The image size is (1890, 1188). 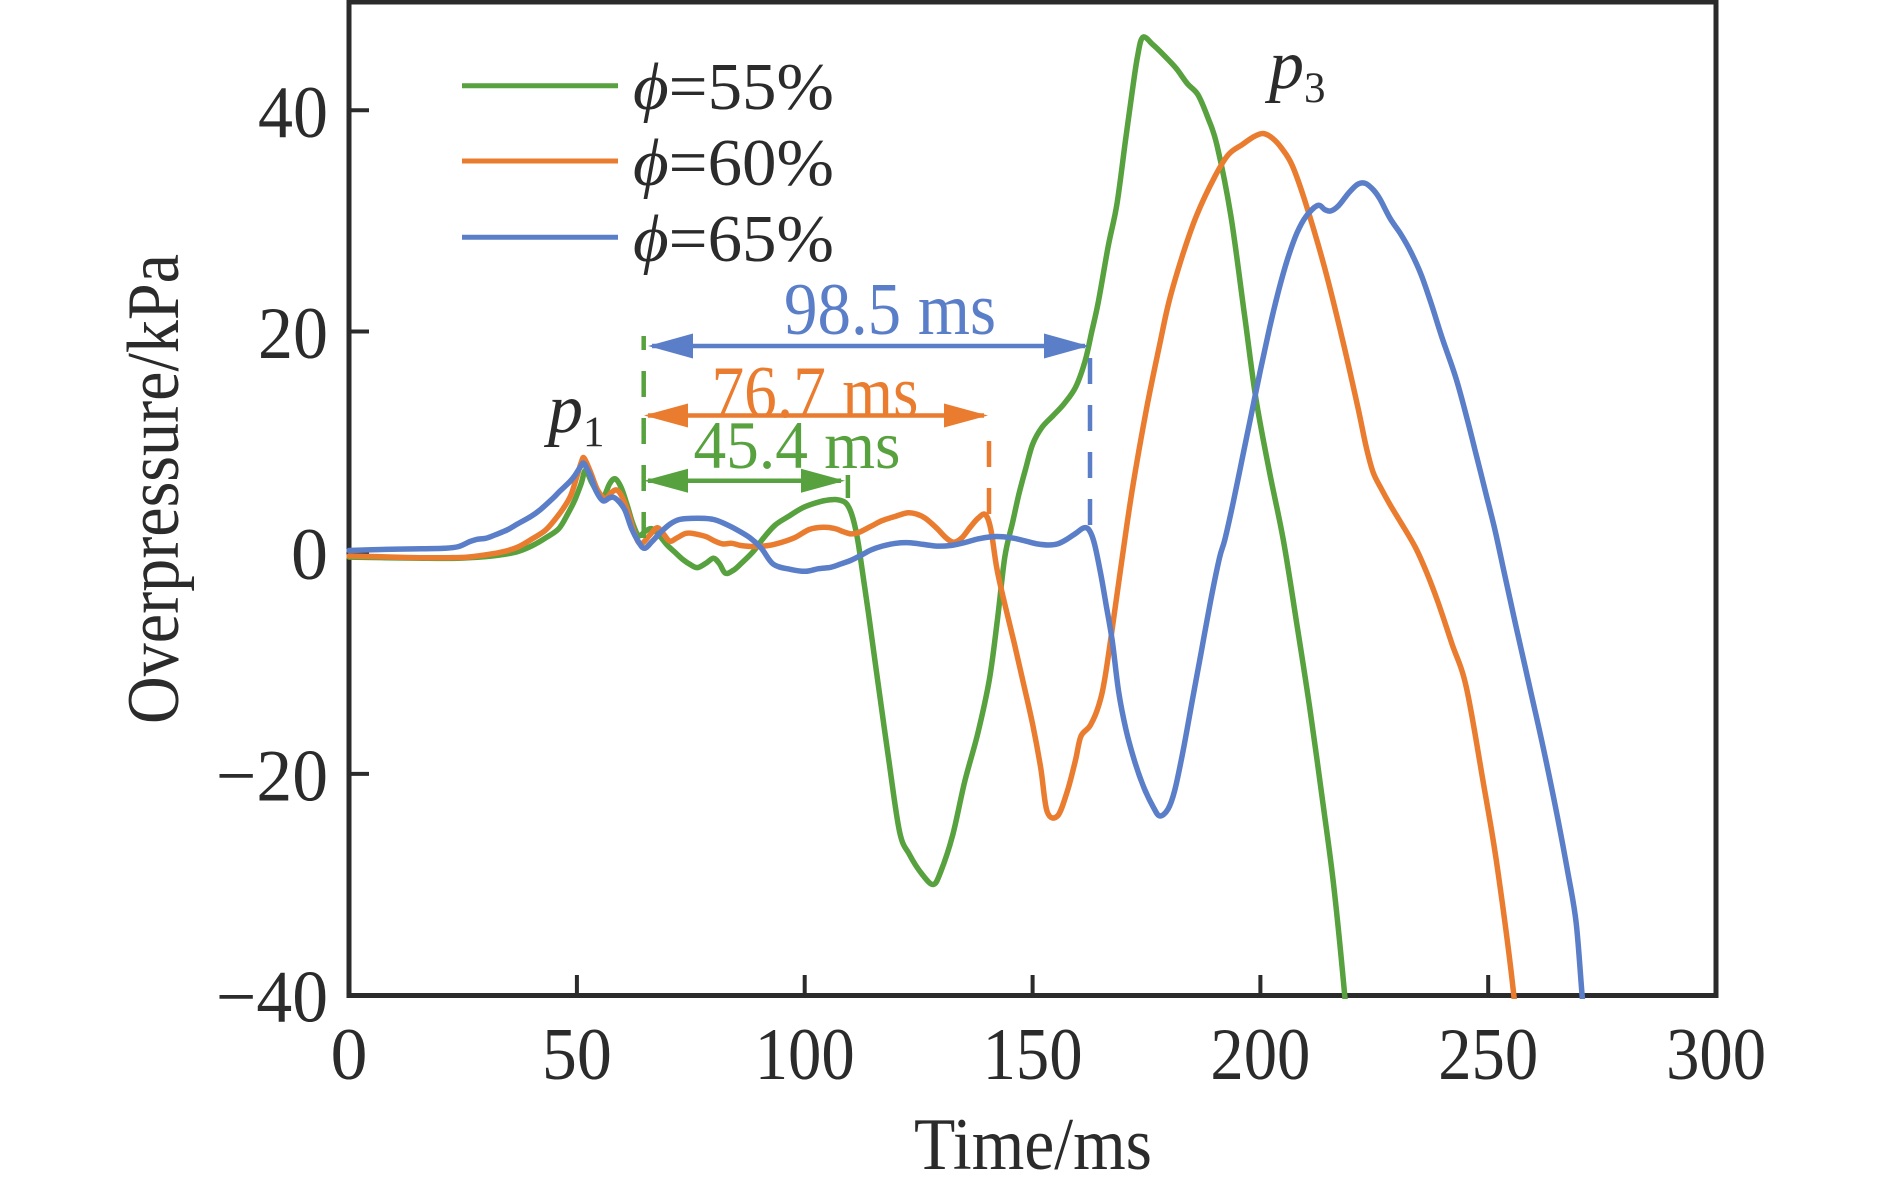 What do you see at coordinates (890, 310) in the screenshot?
I see `svg-text: 98.5 ms` at bounding box center [890, 310].